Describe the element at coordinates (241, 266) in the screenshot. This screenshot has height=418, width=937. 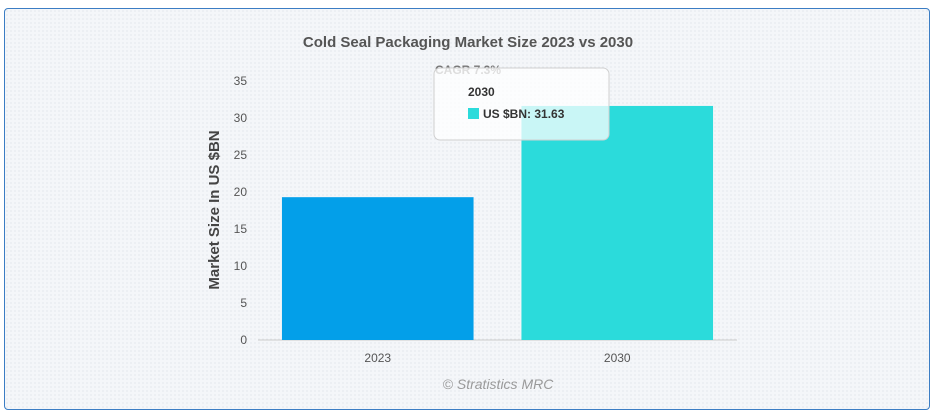
I see `y-tick-label: 10` at that location.